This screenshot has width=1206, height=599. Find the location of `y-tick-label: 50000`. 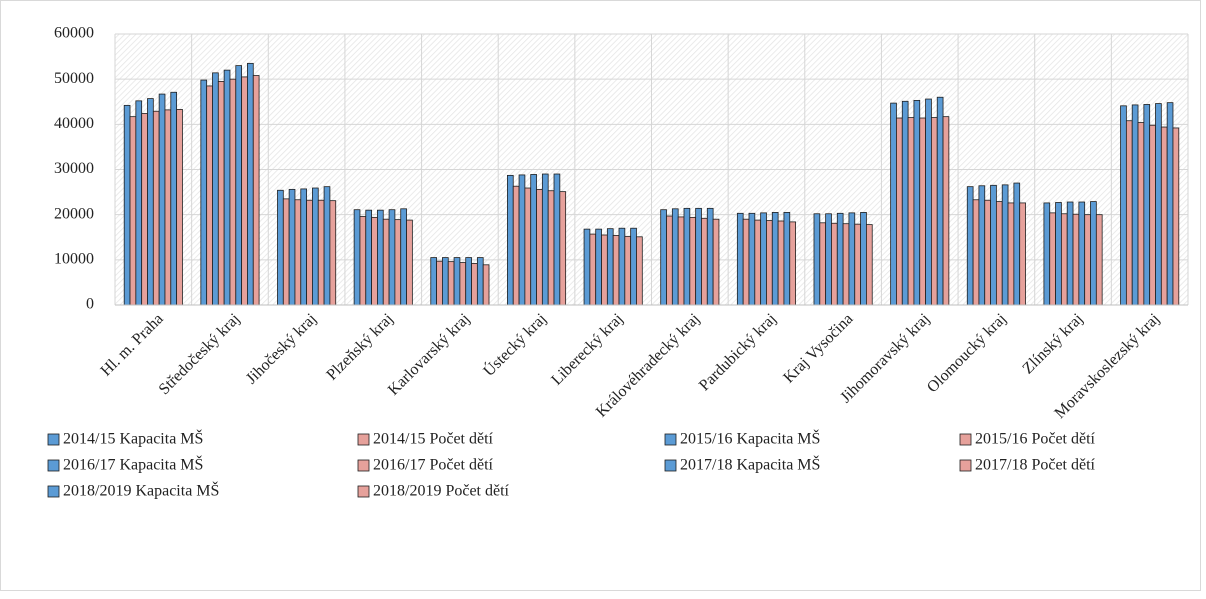

y-tick-label: 50000 is located at coordinates (74, 78).